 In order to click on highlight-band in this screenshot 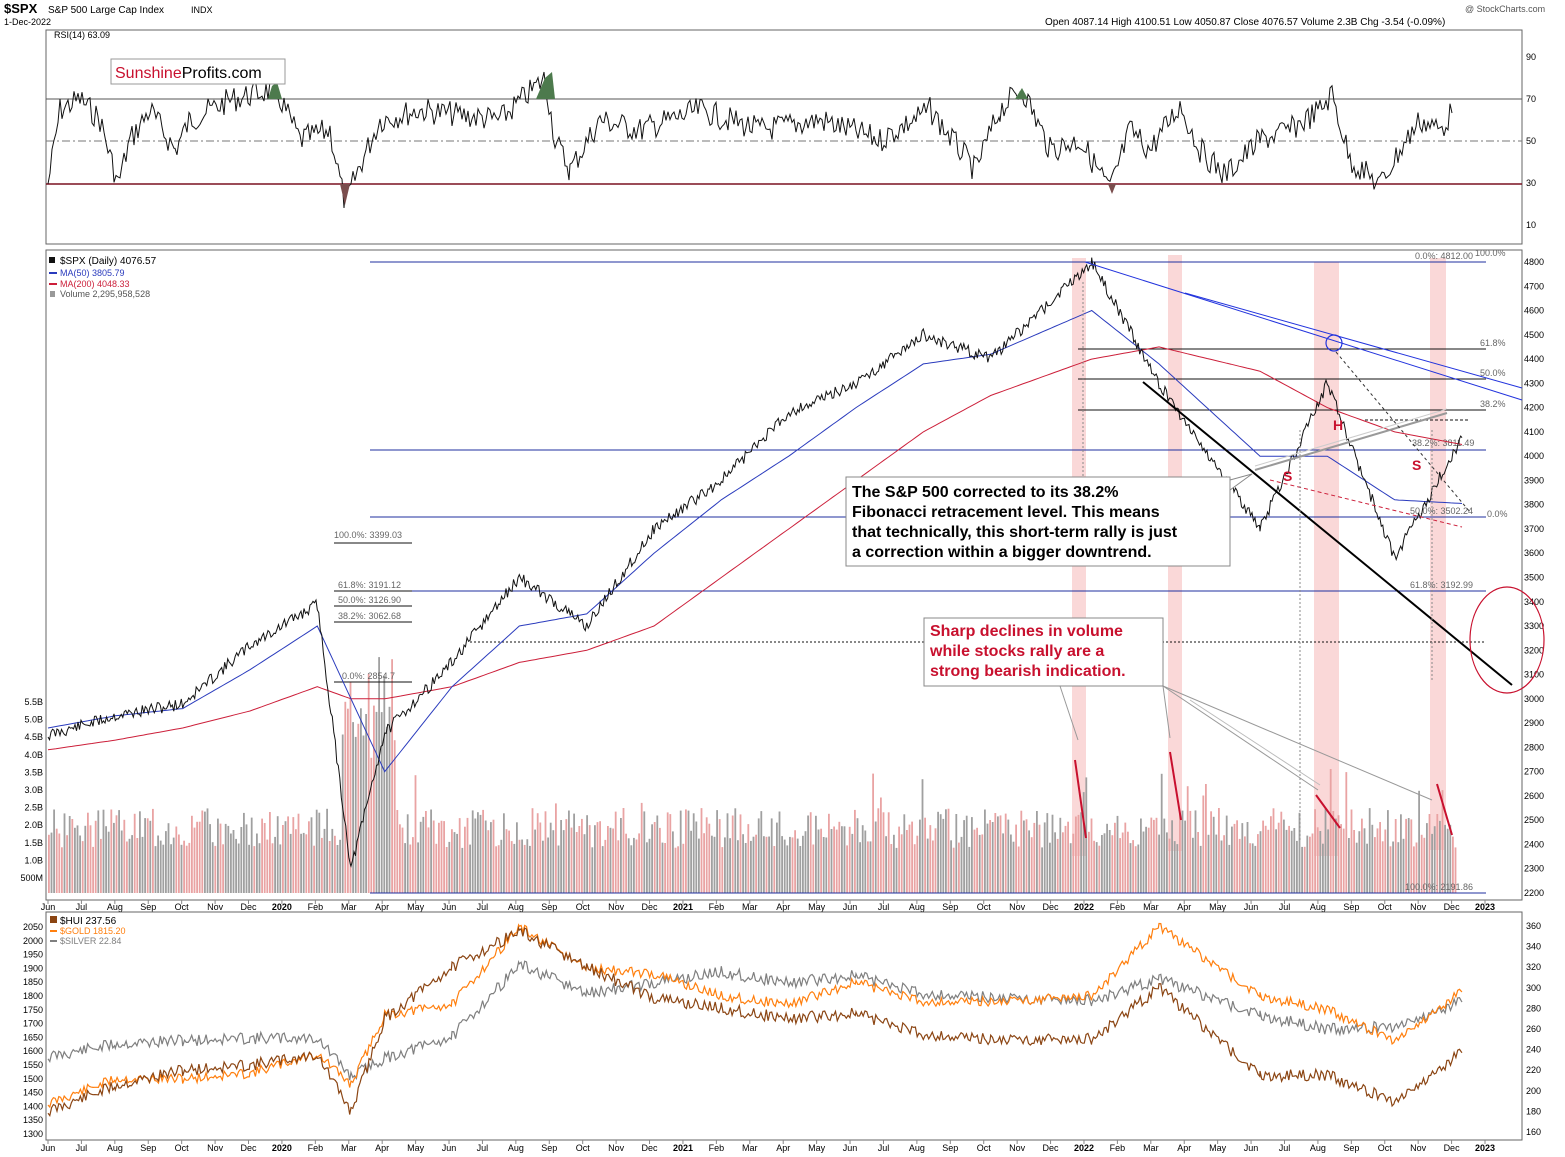, I will do `click(1326, 559)`.